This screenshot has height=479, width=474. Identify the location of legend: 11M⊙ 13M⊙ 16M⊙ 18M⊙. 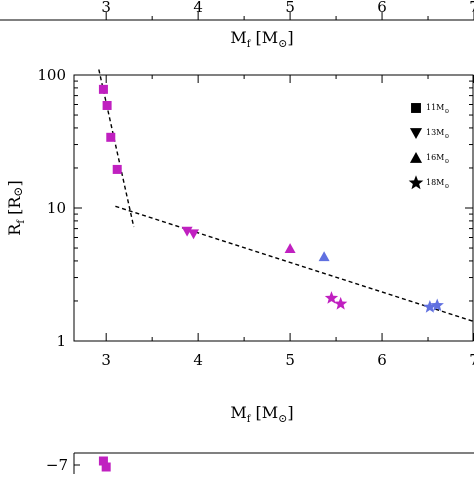
(428, 146).